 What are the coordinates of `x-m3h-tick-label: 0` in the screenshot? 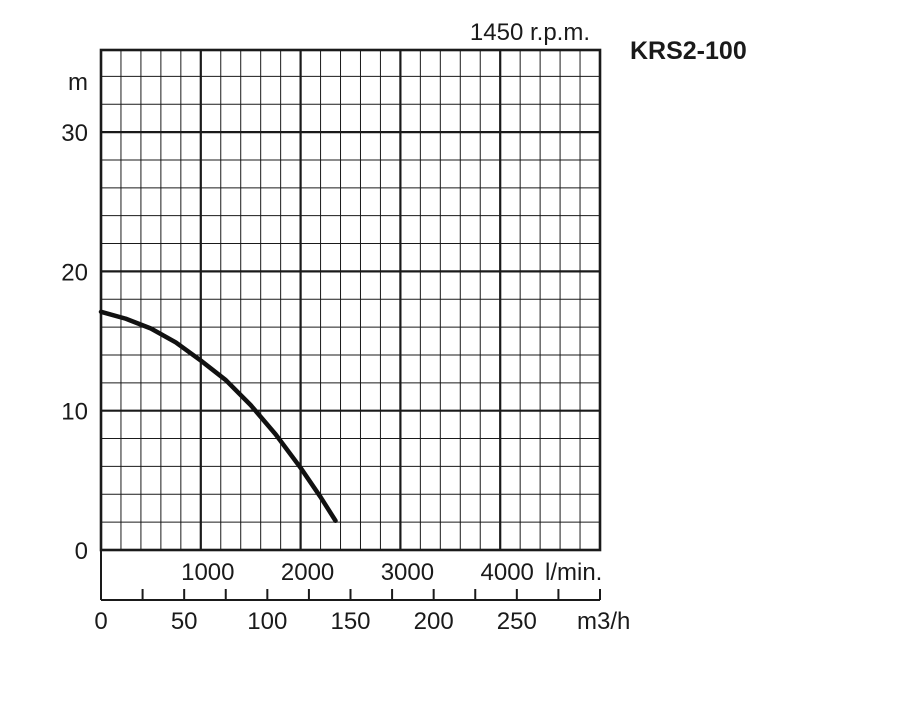 It's located at (100, 621).